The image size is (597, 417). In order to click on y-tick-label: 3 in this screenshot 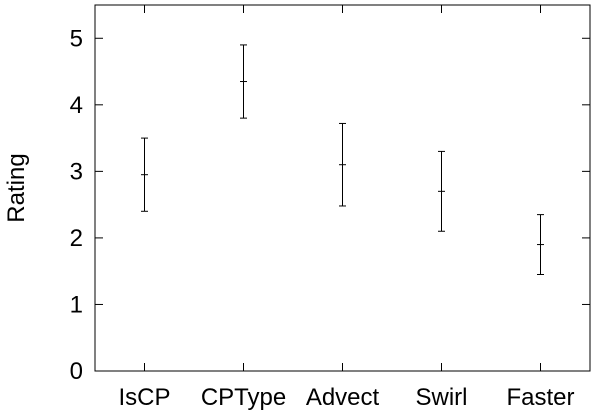, I will do `click(76, 171)`.